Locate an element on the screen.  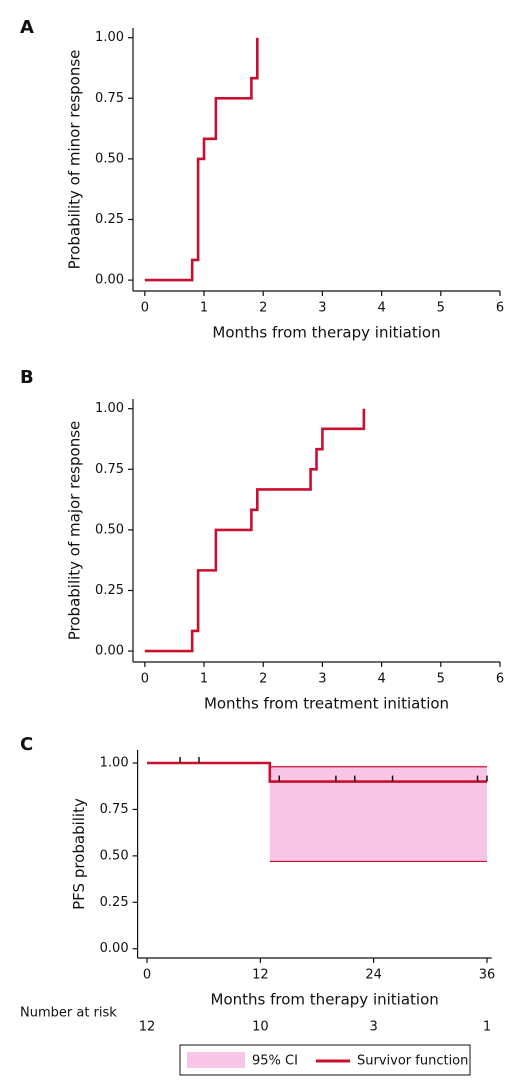
risk-count: 3 is located at coordinates (374, 1027).